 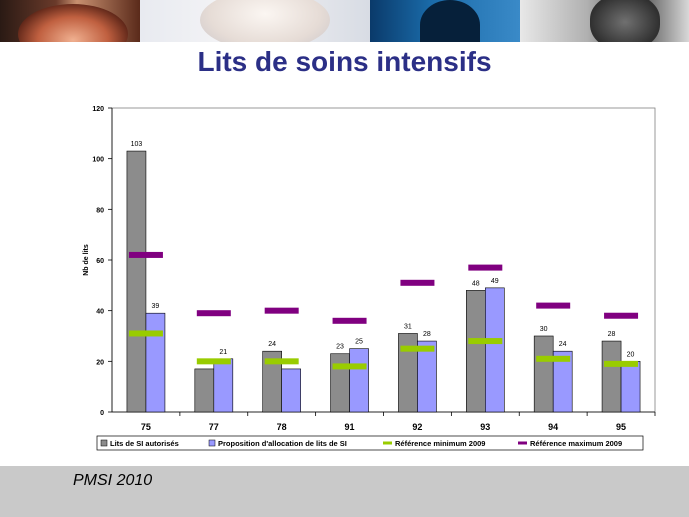 What do you see at coordinates (427, 334) in the screenshot?
I see `data-label-proposition: 28` at bounding box center [427, 334].